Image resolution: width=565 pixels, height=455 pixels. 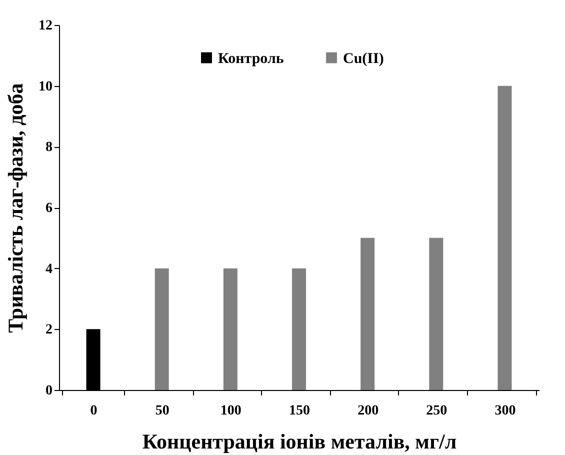 What do you see at coordinates (231, 411) in the screenshot?
I see `x-tick-label: 100` at bounding box center [231, 411].